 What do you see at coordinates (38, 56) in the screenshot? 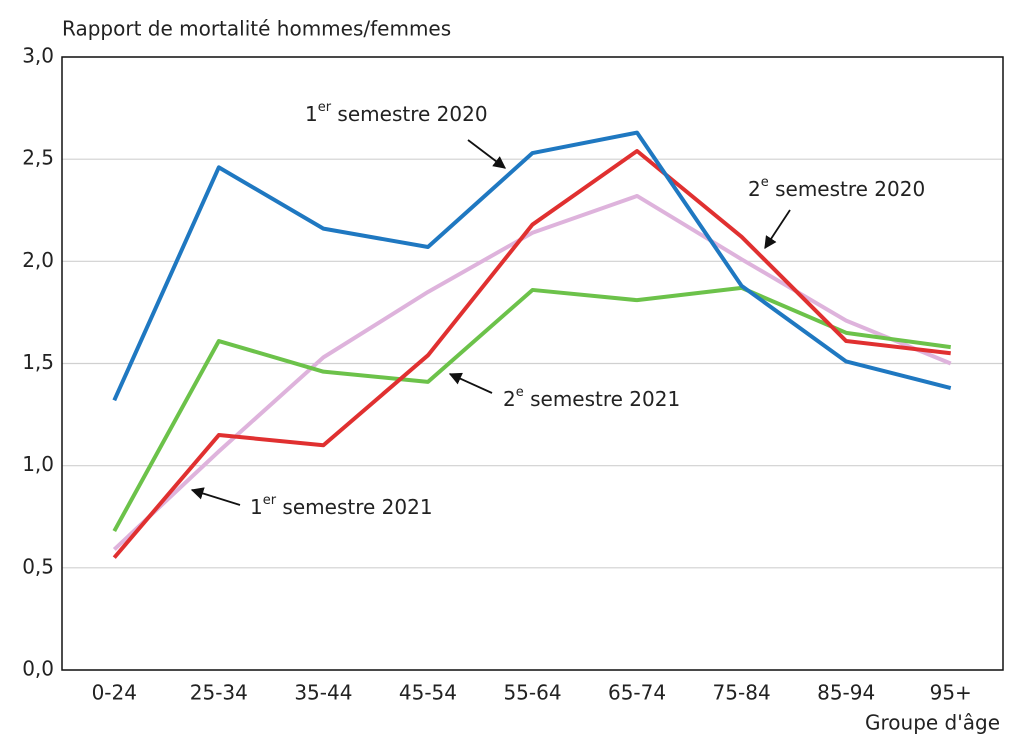
I see `y-tick-label: 3,0` at bounding box center [38, 56].